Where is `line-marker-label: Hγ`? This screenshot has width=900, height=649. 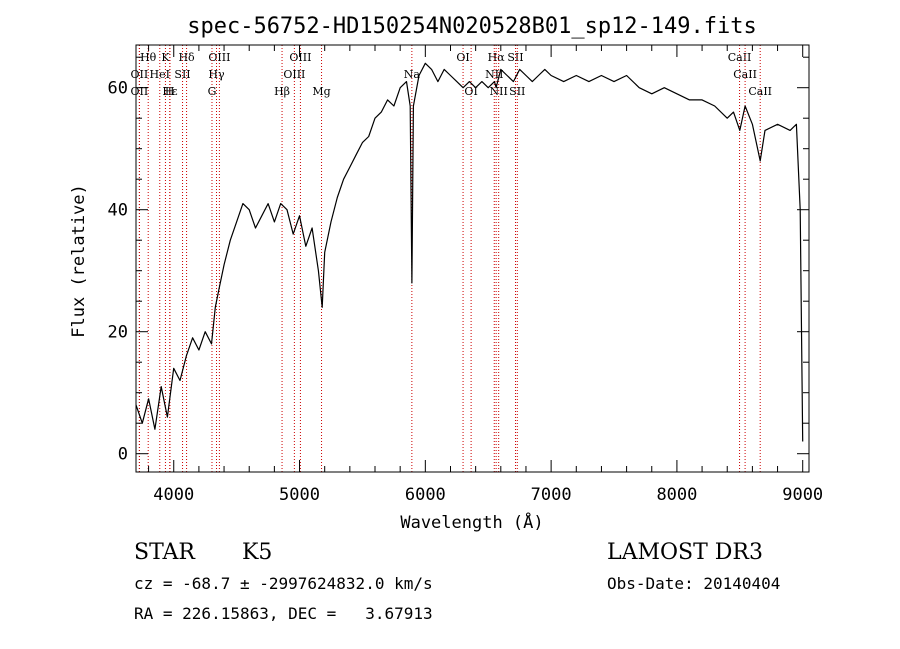
line-marker-label: Hγ is located at coordinates (216, 74).